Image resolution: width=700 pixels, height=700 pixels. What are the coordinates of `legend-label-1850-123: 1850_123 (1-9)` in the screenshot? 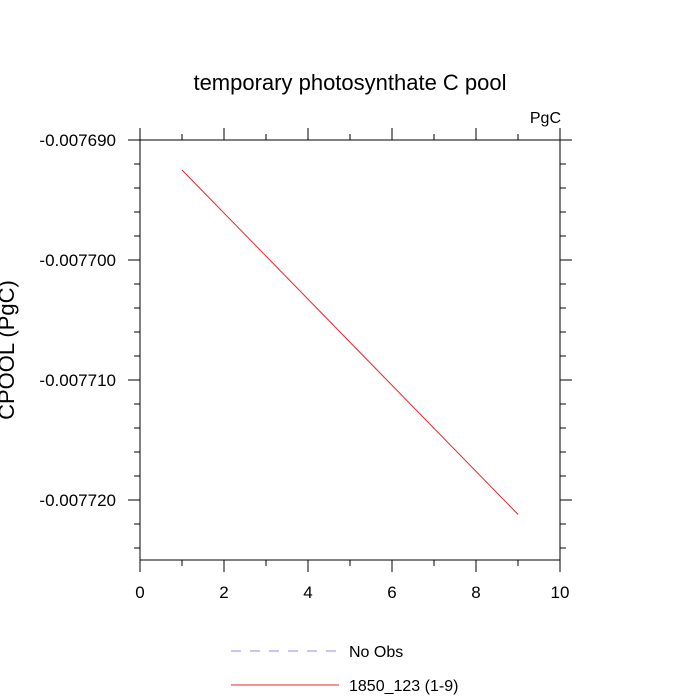 It's located at (403, 686).